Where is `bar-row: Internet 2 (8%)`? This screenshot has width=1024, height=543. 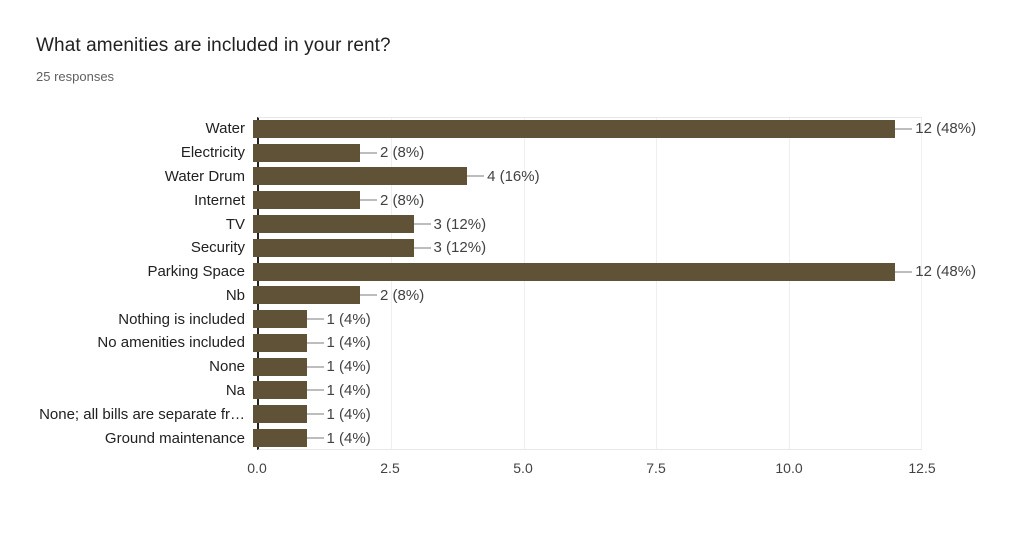 bar-row: Internet 2 (8%) is located at coordinates (461, 200).